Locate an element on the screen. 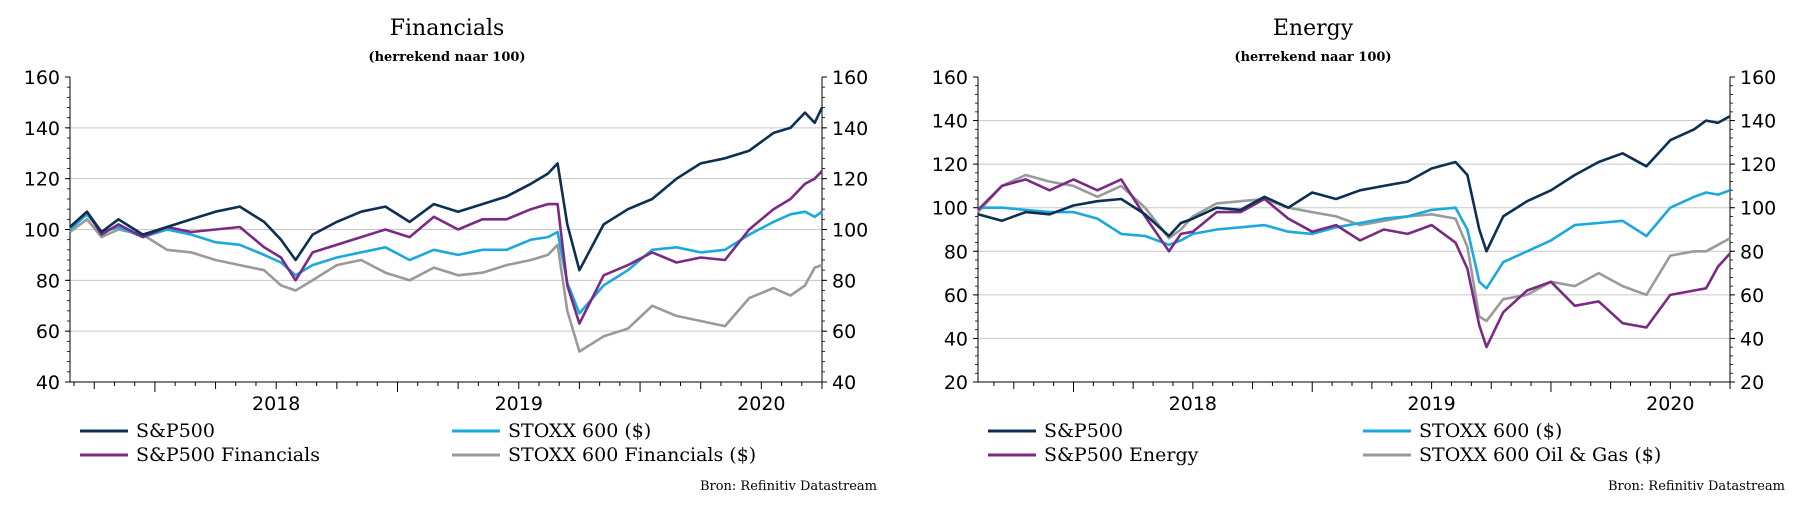 Image resolution: width=1815 pixels, height=526 pixels. chart-title: Energy is located at coordinates (1313, 28).